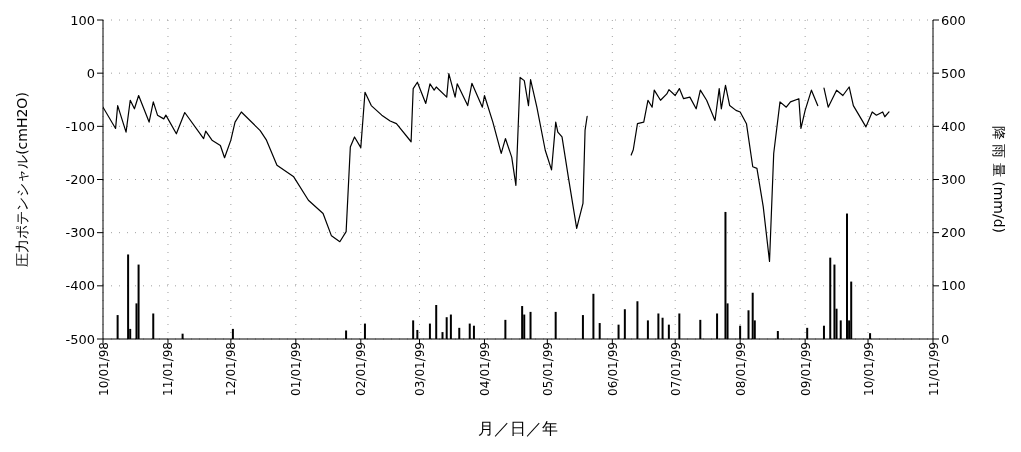  Describe the element at coordinates (933, 369) in the screenshot. I see `x-tick-label: 11/01/99` at that location.